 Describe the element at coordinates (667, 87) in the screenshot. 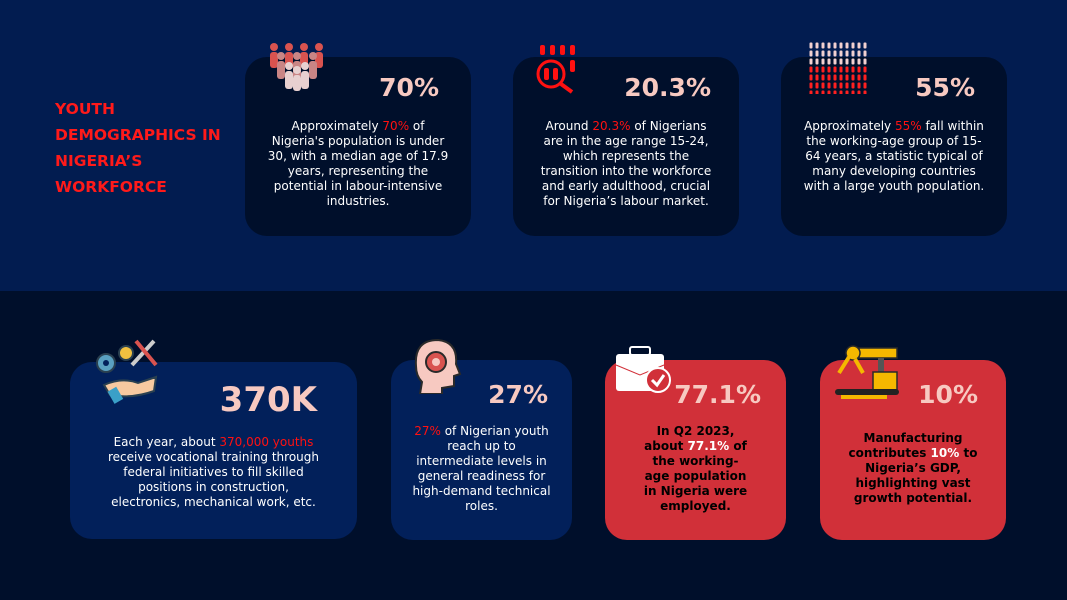

I see `stat-value: 20.3%` at that location.